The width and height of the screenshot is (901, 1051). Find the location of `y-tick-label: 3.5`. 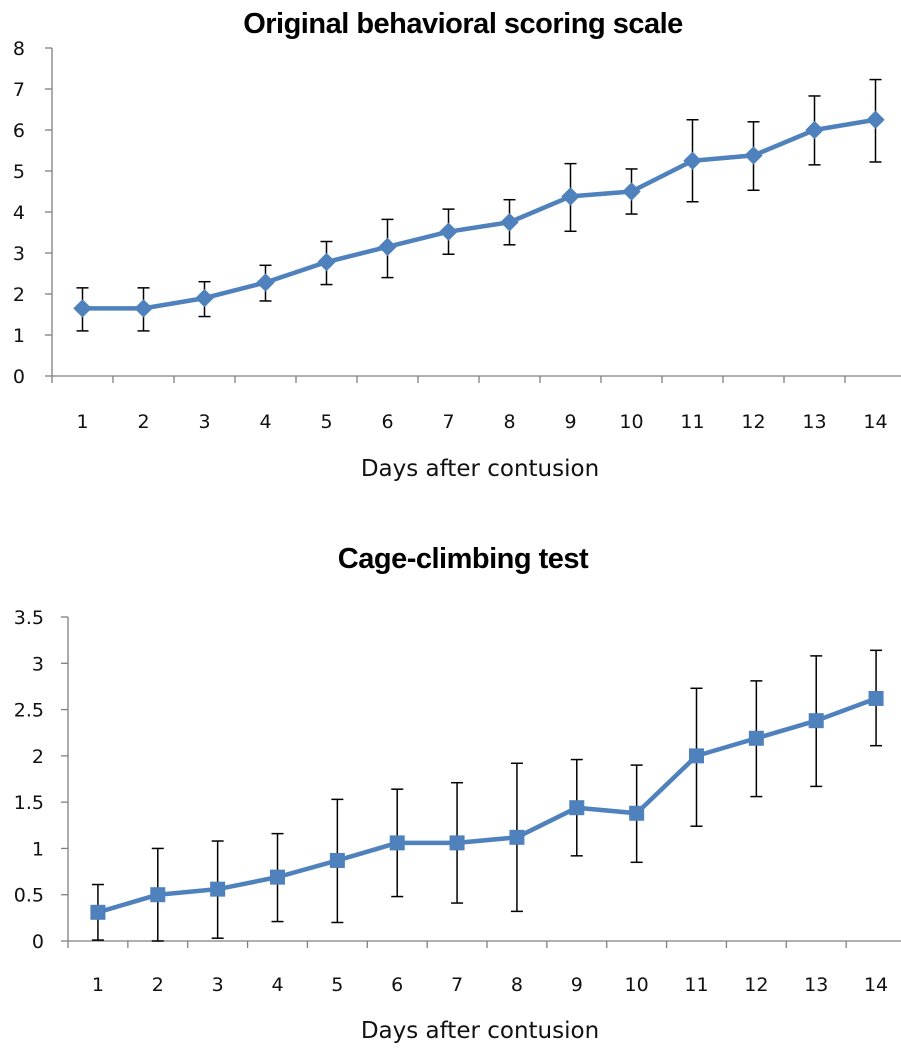

y-tick-label: 3.5 is located at coordinates (29, 618).